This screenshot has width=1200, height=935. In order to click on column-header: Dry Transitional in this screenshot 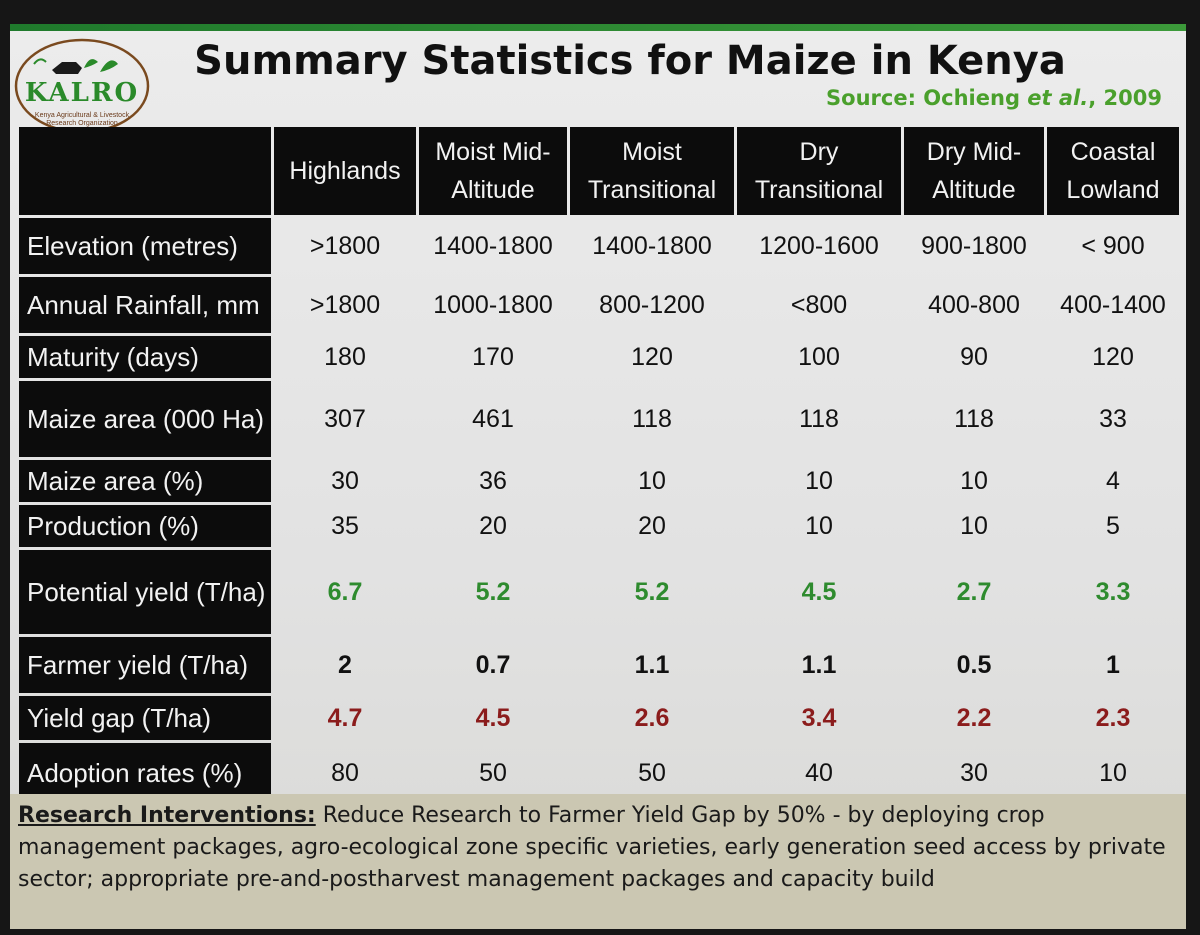, I will do `click(819, 171)`.